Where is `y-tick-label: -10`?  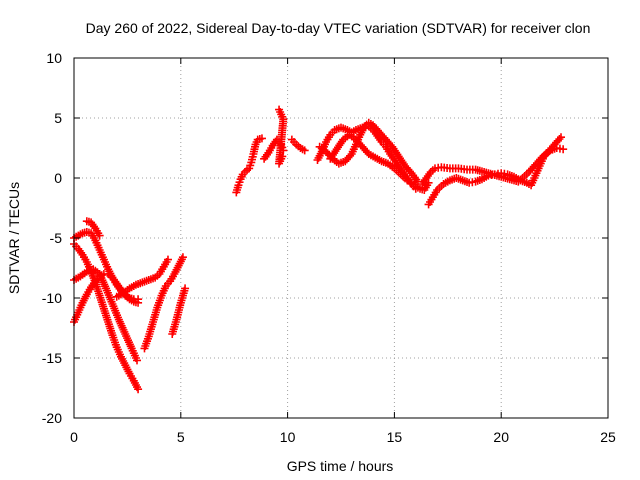
y-tick-label: -10 is located at coordinates (52, 298).